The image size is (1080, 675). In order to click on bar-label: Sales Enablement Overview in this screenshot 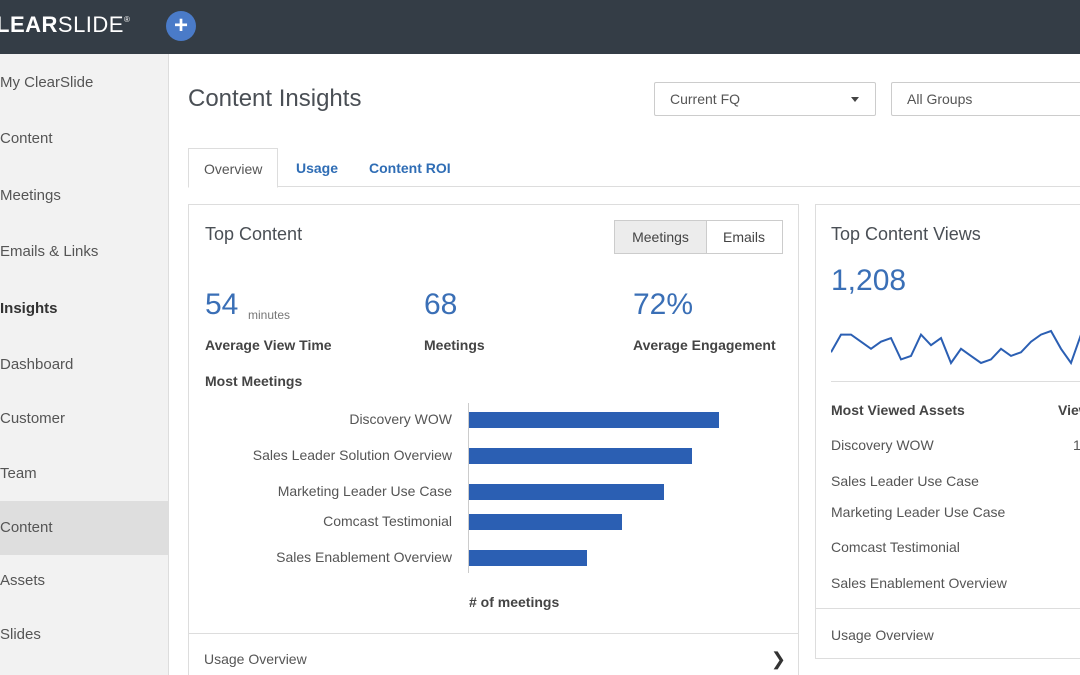, I will do `click(364, 557)`.